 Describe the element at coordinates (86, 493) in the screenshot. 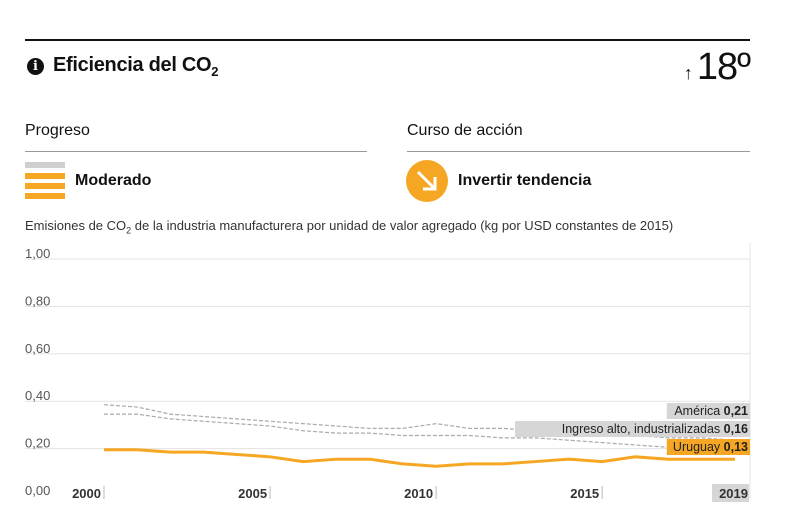

I see `x-tick-label: 2000` at that location.